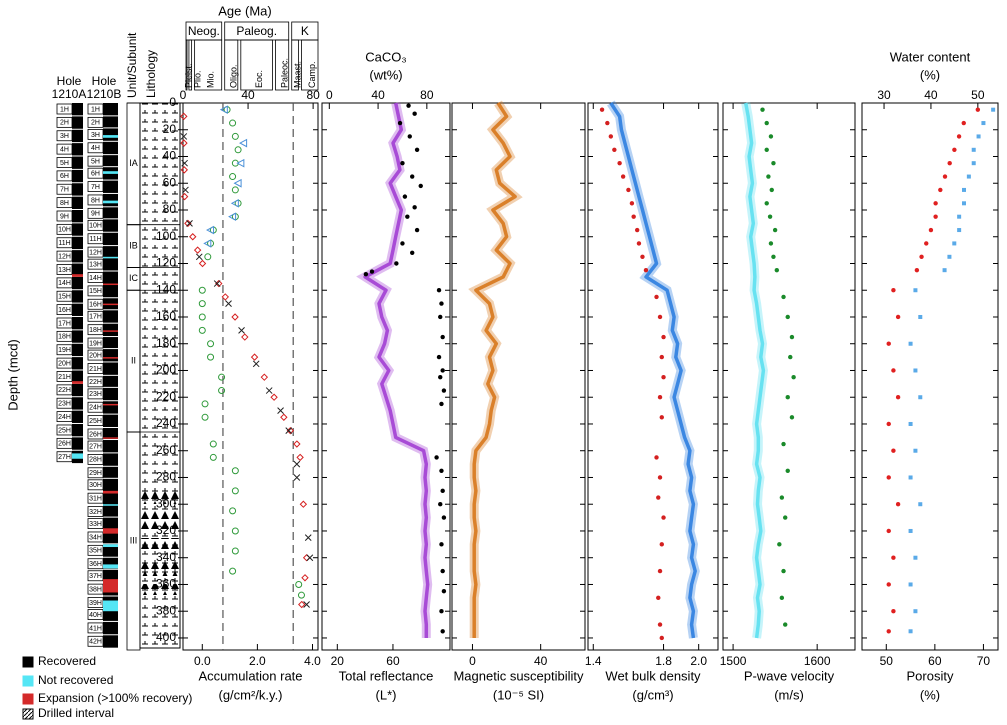  Describe the element at coordinates (884, 95) in the screenshot. I see `top-tick-label: 30` at that location.